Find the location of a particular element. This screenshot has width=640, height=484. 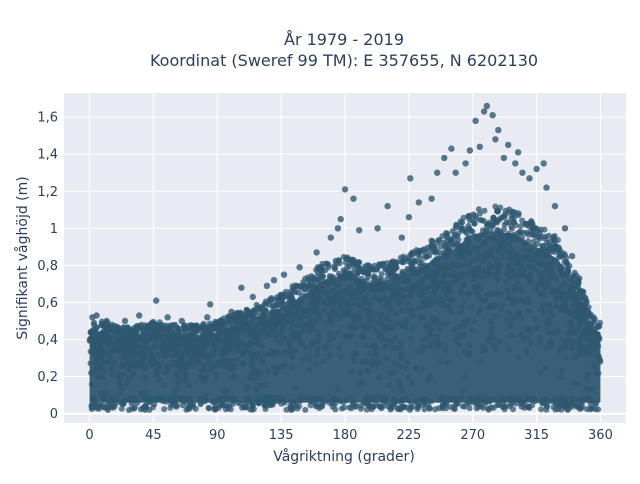

x-tick-label: 270 is located at coordinates (472, 435).